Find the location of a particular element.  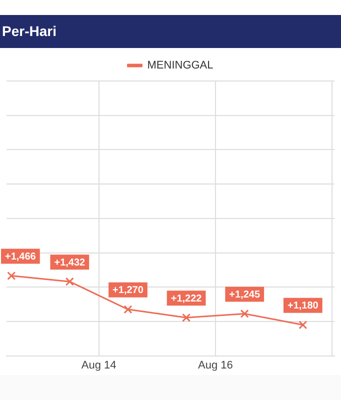

data-label: +1,180 is located at coordinates (303, 306).